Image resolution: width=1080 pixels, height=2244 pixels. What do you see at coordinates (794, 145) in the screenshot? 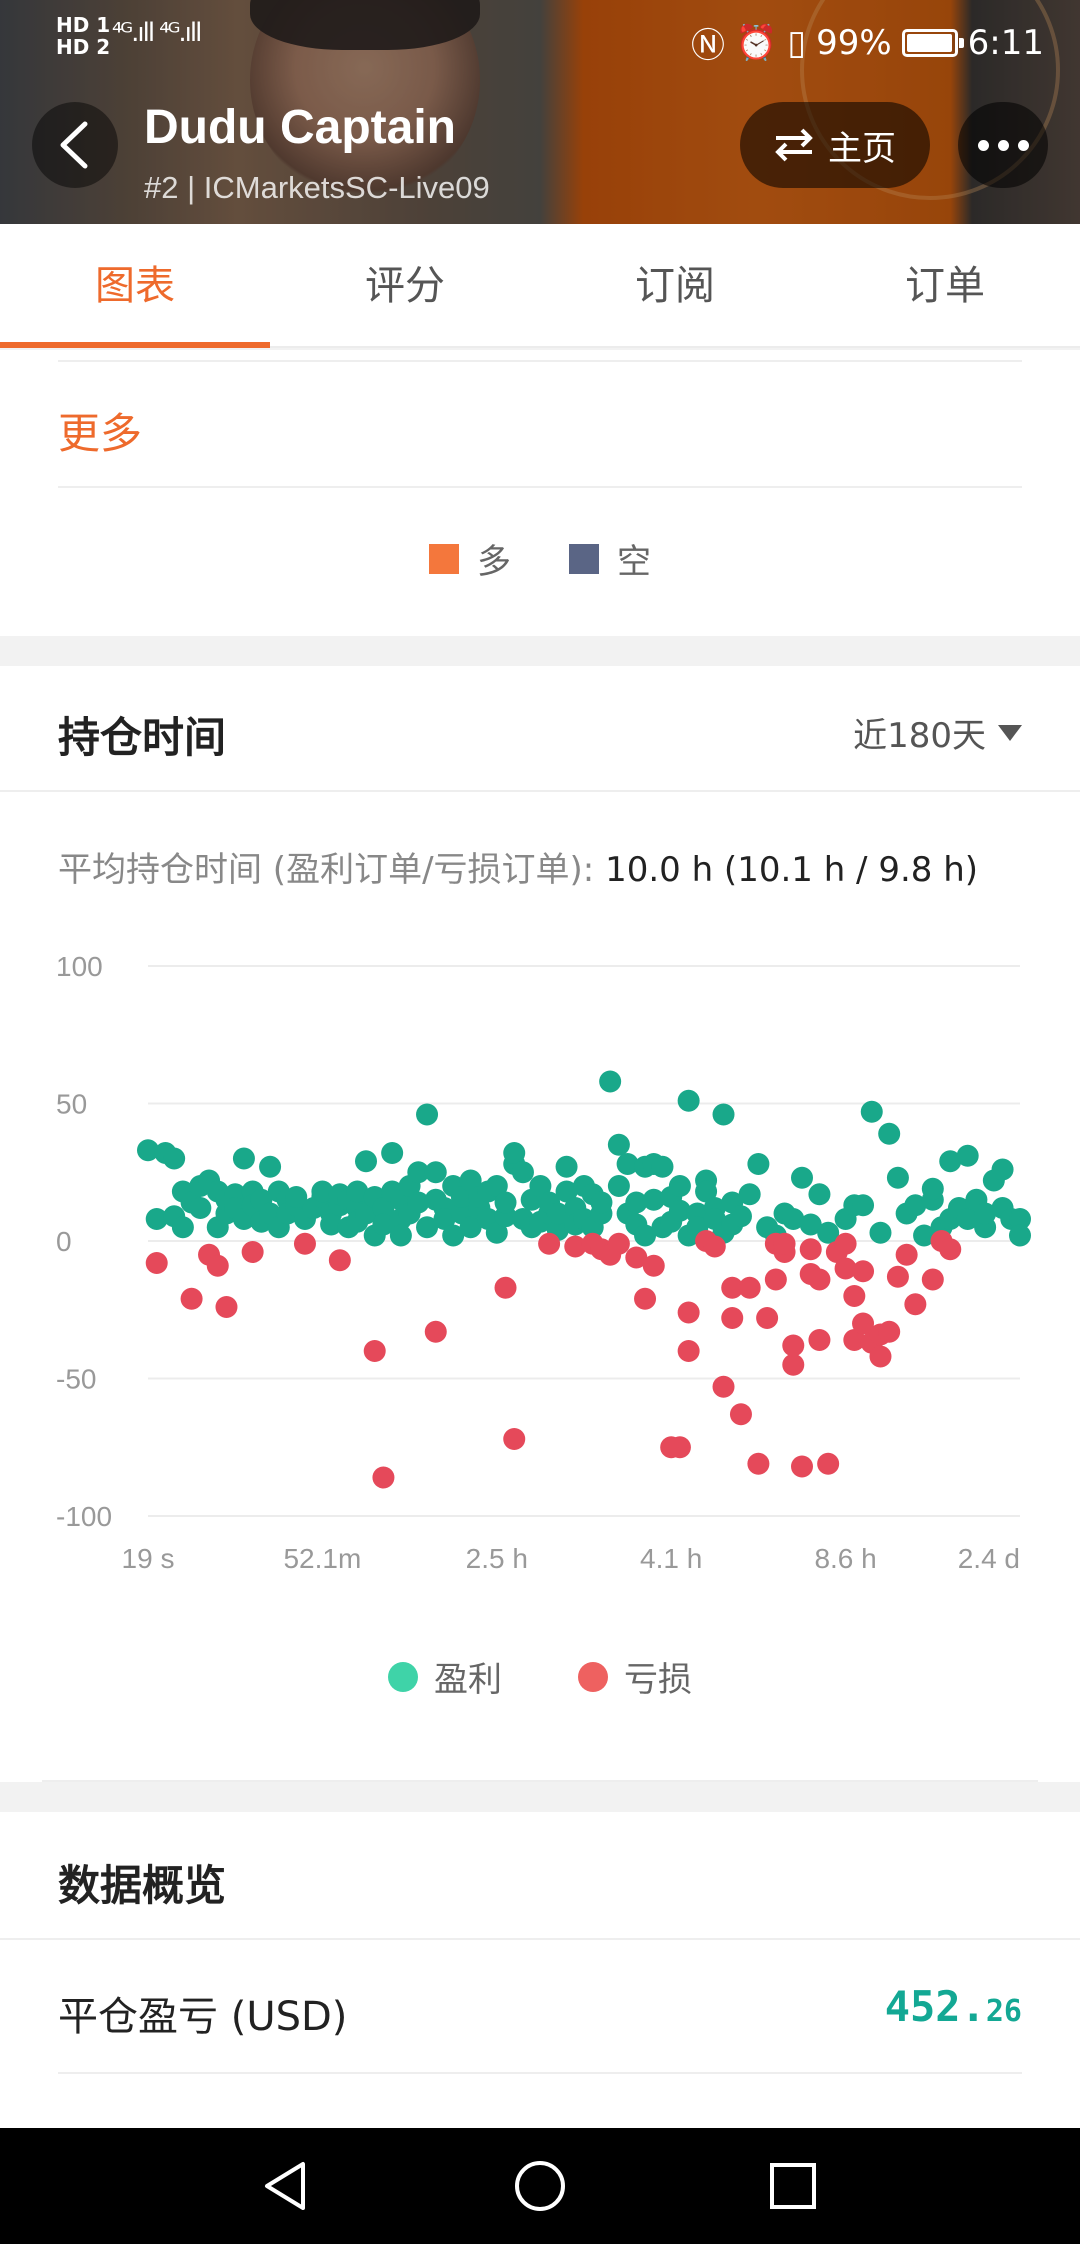
I see `swap-icon` at bounding box center [794, 145].